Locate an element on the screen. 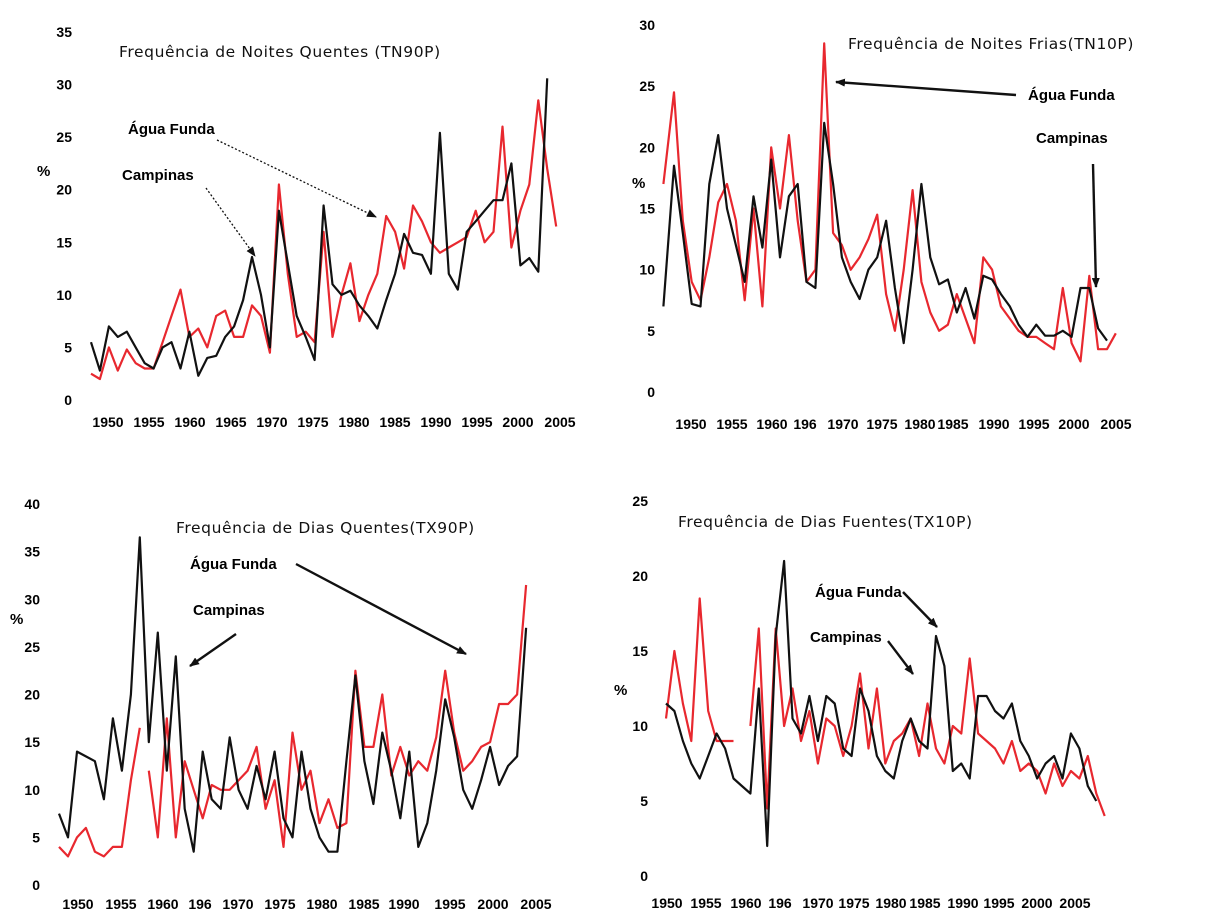  x-tick-label: 1965 is located at coordinates (230, 422).